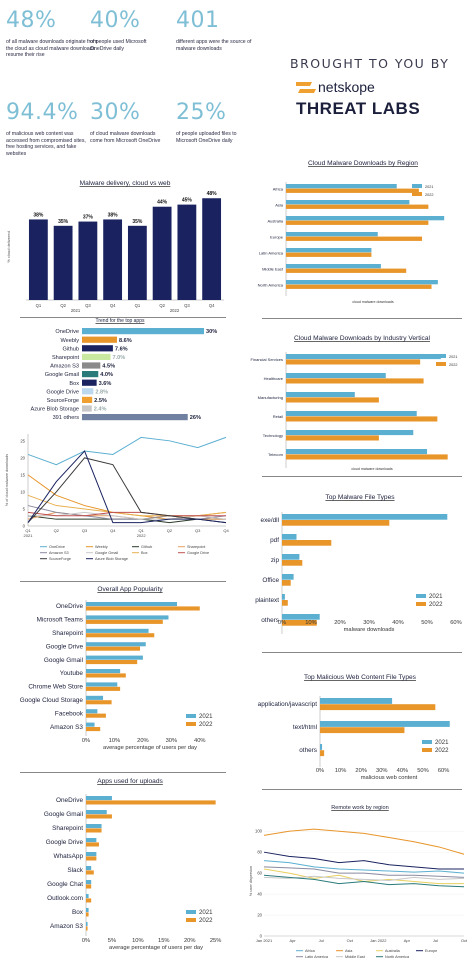 The image size is (474, 976). Describe the element at coordinates (278, 188) in the screenshot. I see `category-label: Africa` at that location.